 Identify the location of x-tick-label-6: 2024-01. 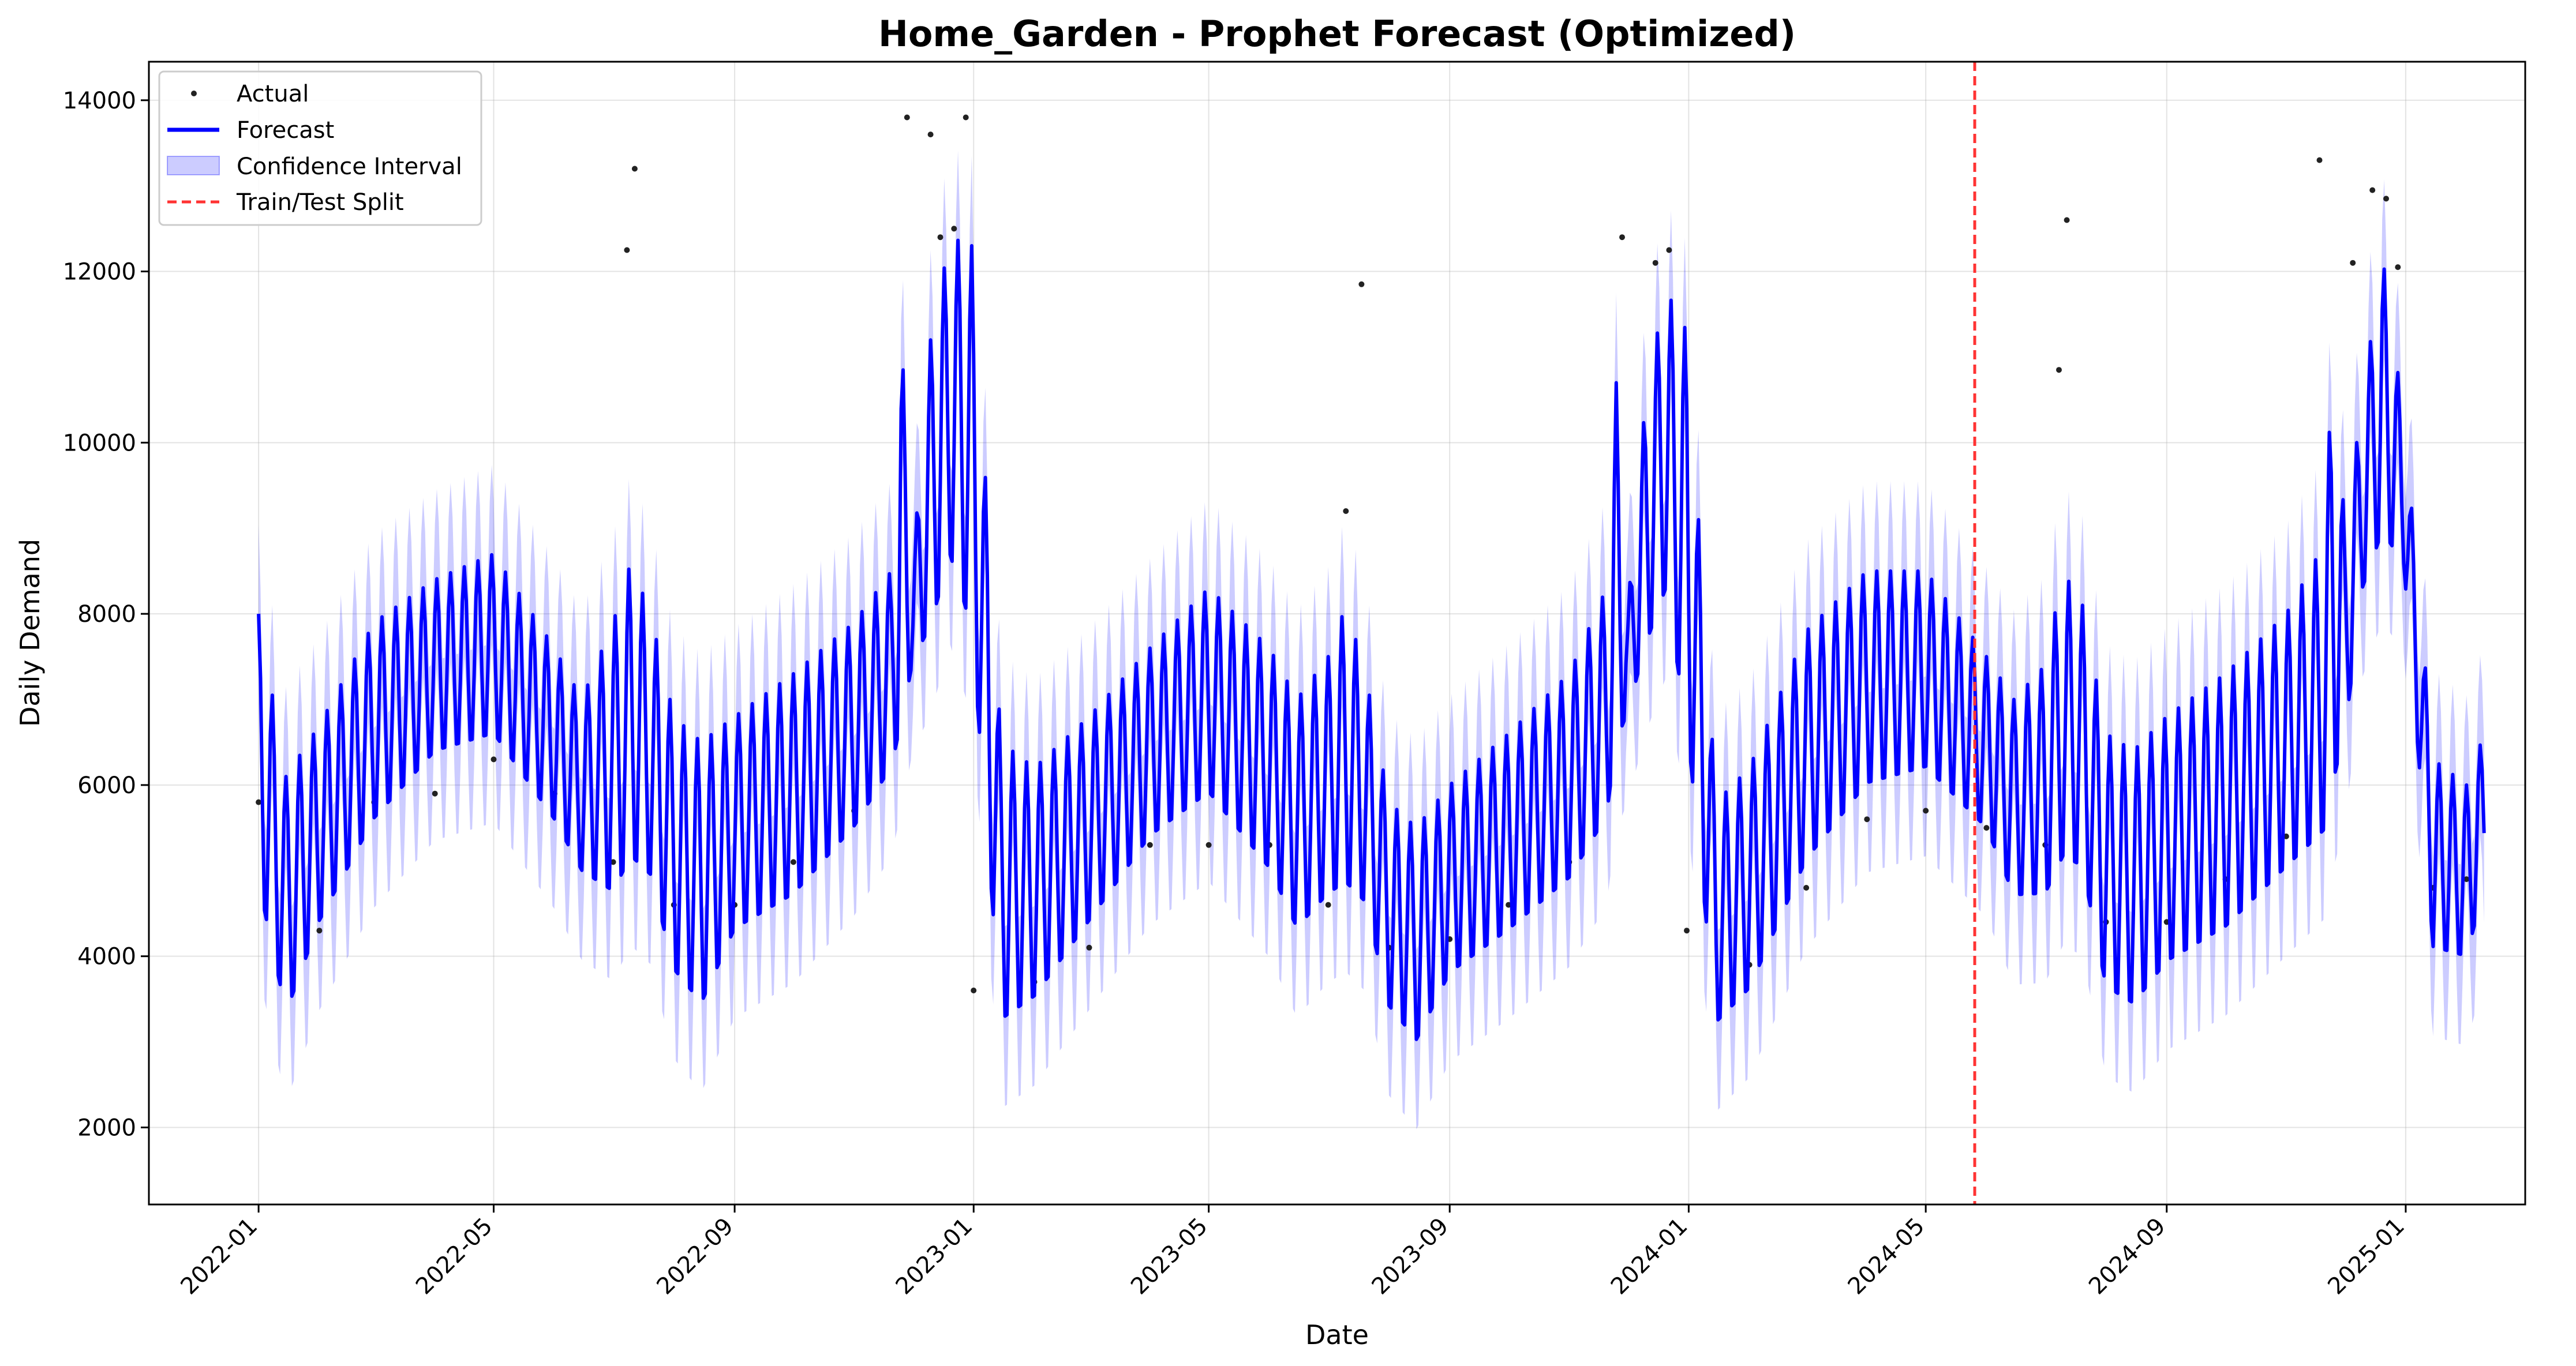
(1649, 1256).